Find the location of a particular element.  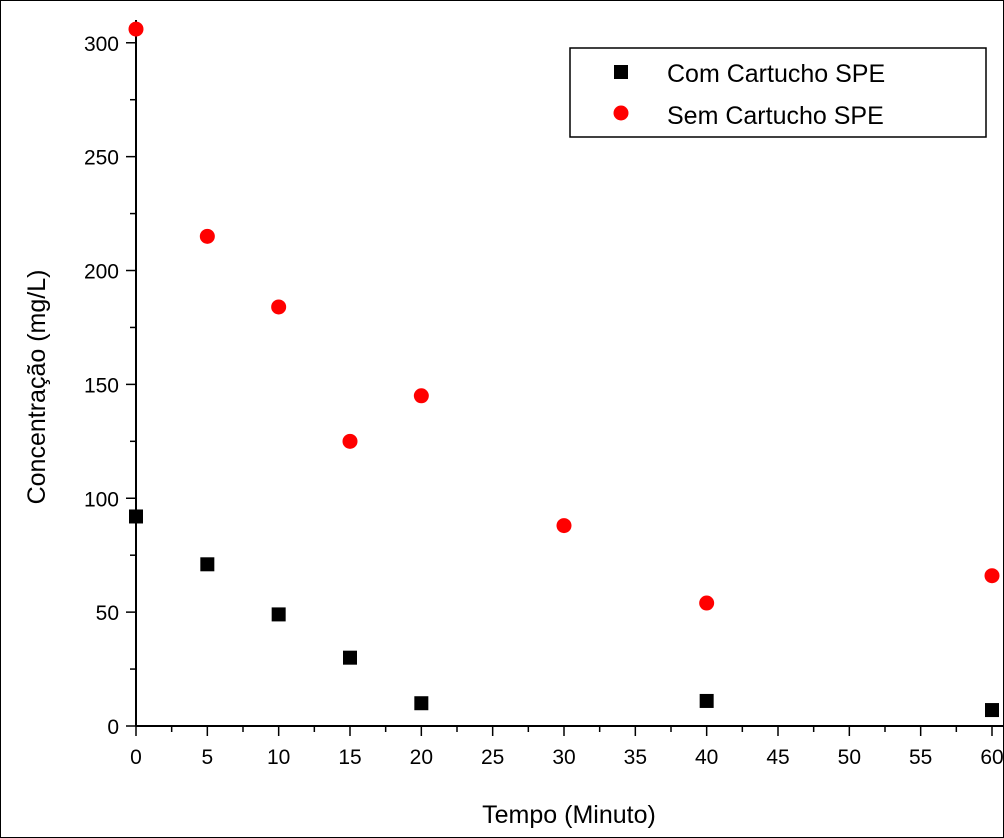

x-tick-label: 0 is located at coordinates (136, 757).